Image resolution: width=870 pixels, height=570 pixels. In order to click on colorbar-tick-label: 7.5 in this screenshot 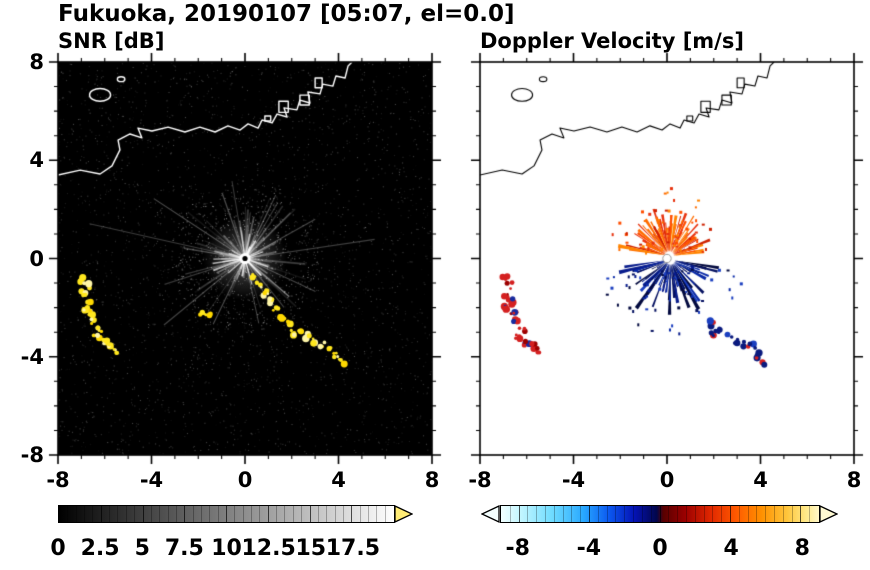, I will do `click(184, 548)`.